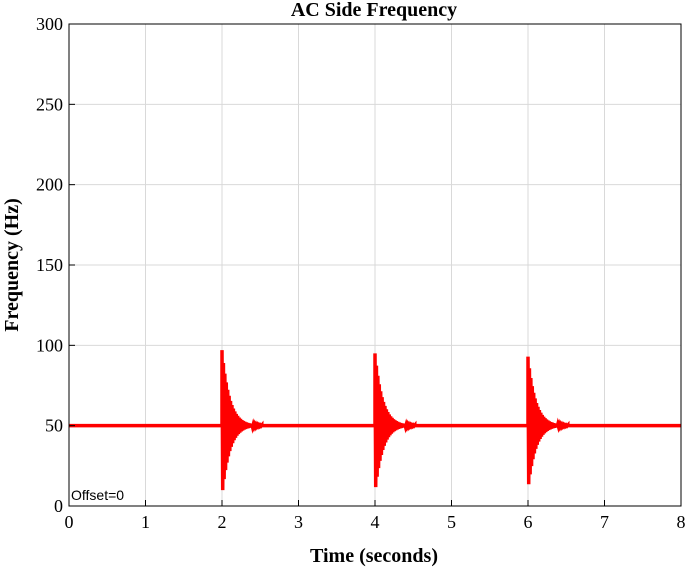  What do you see at coordinates (374, 556) in the screenshot?
I see `x-axis-label: Time (seconds)` at bounding box center [374, 556].